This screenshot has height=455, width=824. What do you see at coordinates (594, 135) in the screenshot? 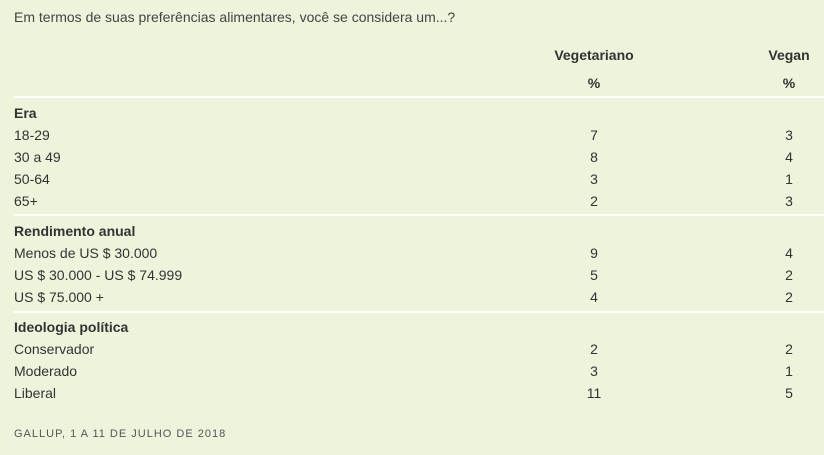
I see `value-vegetariano: 7` at bounding box center [594, 135].